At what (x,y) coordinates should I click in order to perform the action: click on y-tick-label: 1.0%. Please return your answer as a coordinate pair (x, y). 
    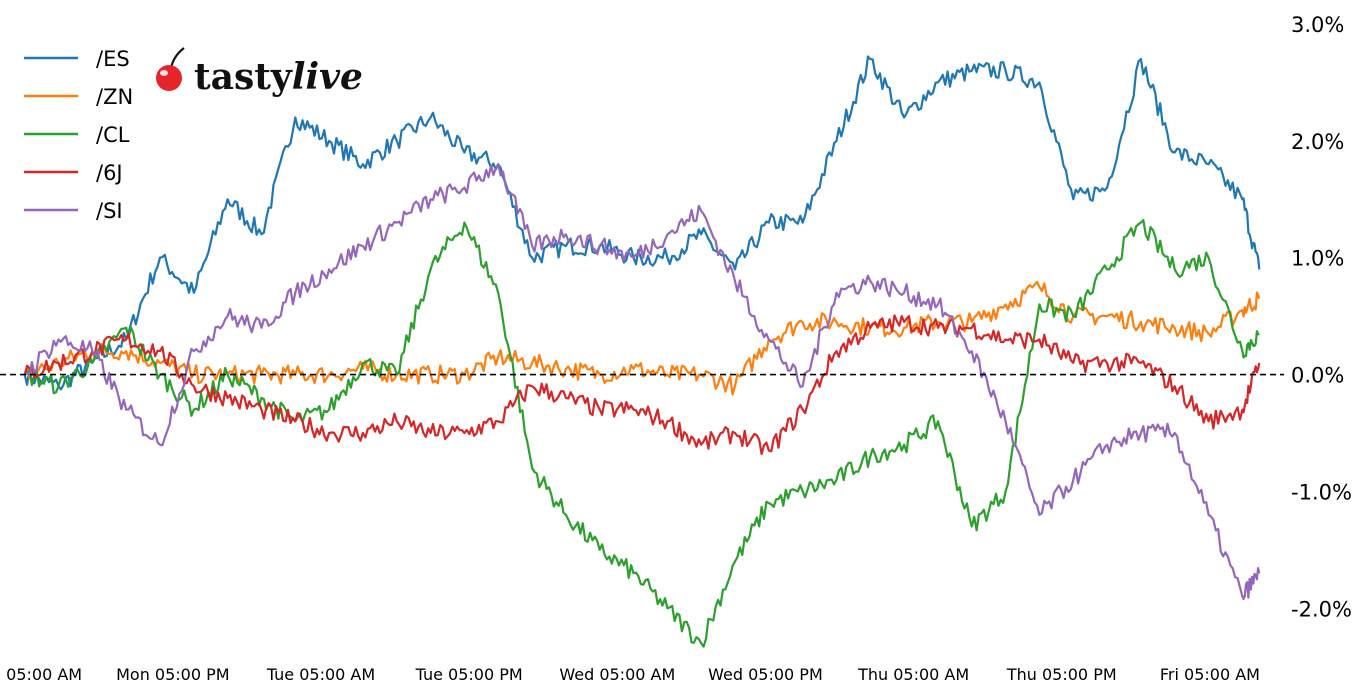
    Looking at the image, I should click on (1317, 259).